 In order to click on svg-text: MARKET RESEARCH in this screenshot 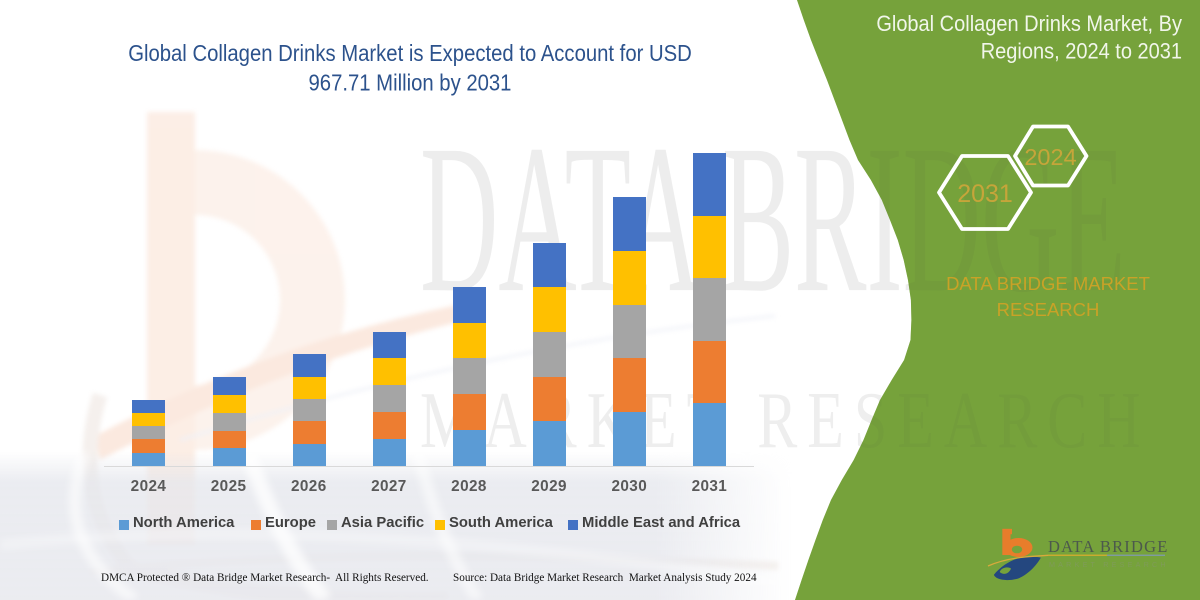, I will do `click(1109, 564)`.